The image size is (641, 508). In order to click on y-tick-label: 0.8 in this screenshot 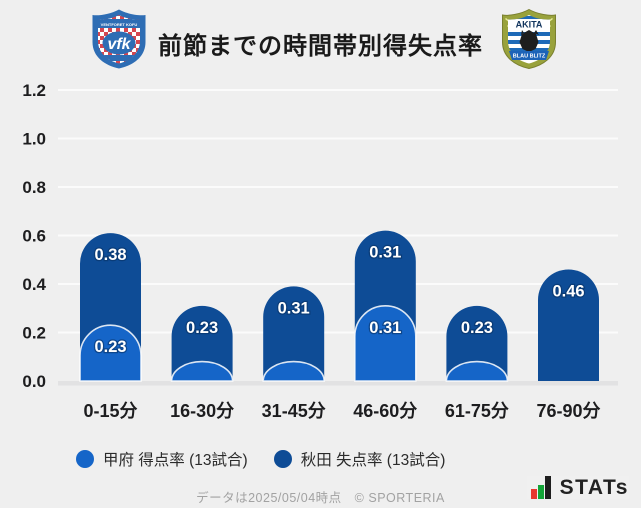, I will do `click(34, 187)`.